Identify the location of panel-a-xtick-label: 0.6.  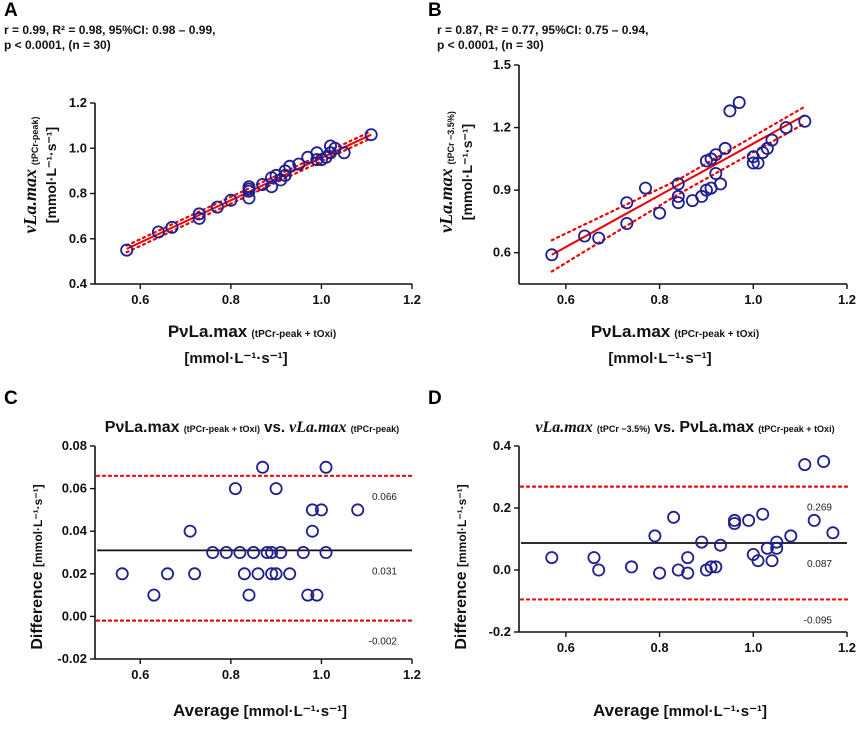
(140, 299).